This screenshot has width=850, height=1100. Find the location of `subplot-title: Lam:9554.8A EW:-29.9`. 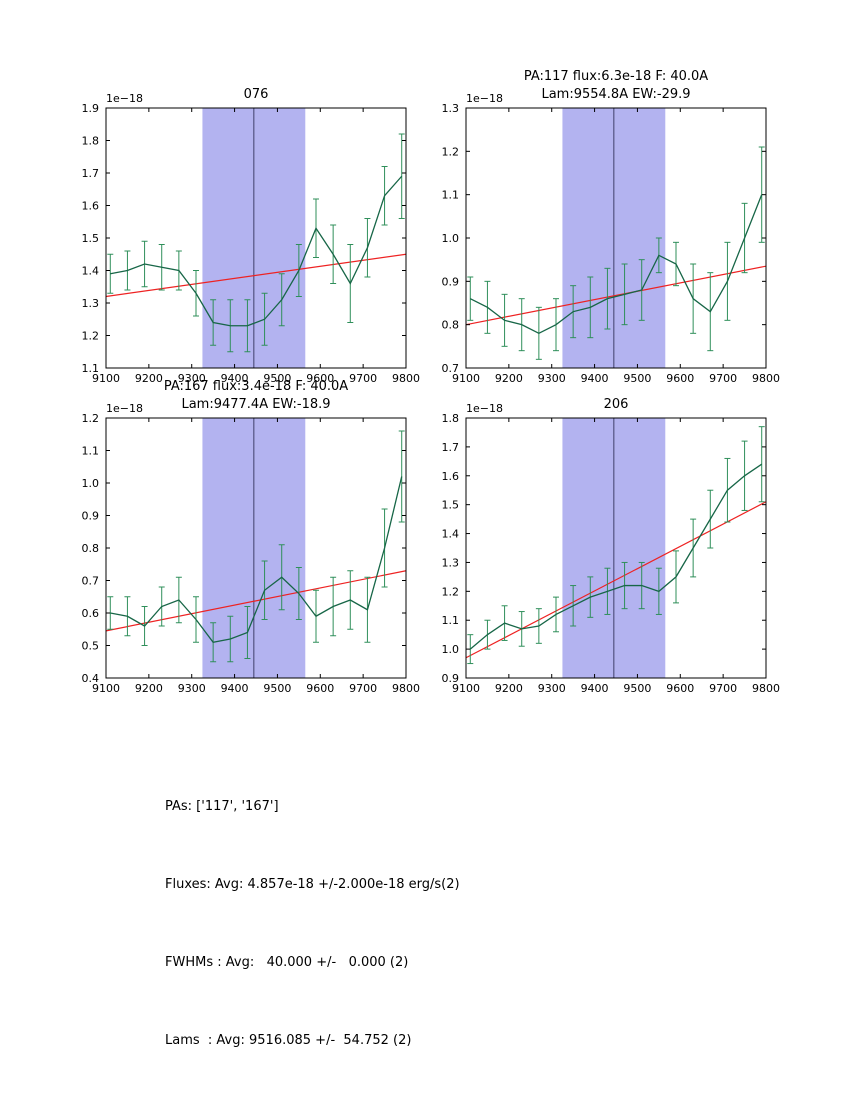

subplot-title: Lam:9554.8A EW:-29.9 is located at coordinates (615, 94).